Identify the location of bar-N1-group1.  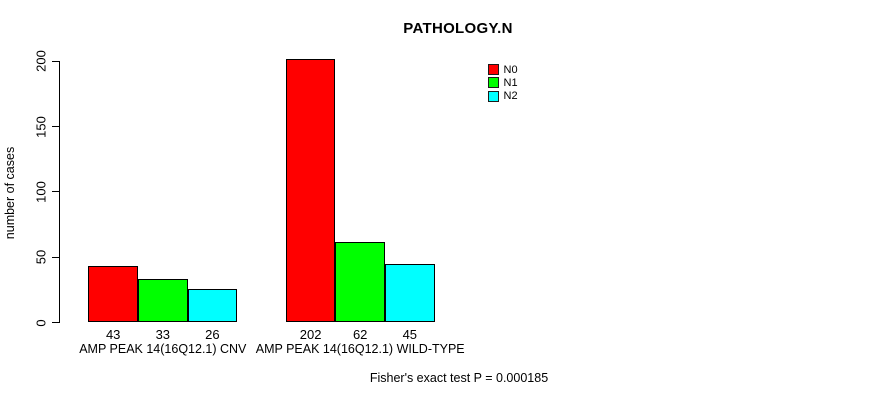
(163, 301).